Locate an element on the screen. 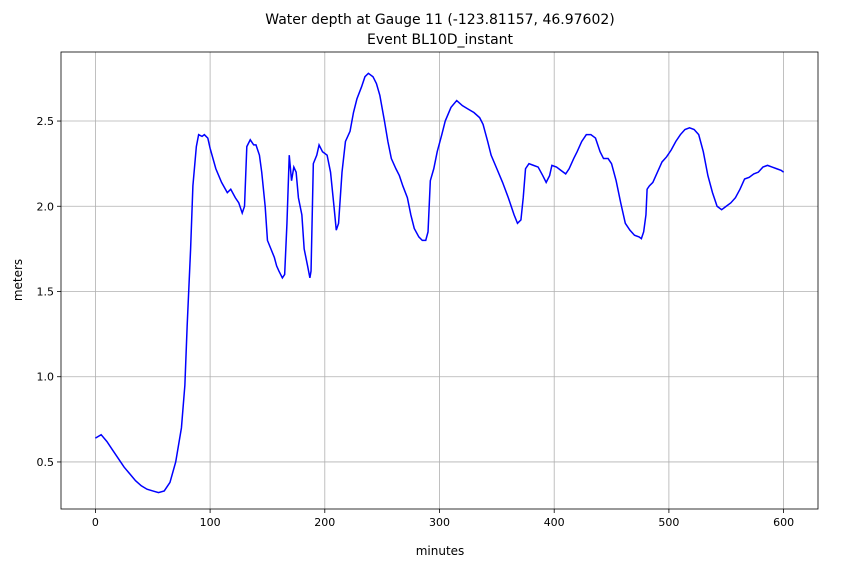 This screenshot has width=846, height=568. x-tick-label: 400 is located at coordinates (554, 522).